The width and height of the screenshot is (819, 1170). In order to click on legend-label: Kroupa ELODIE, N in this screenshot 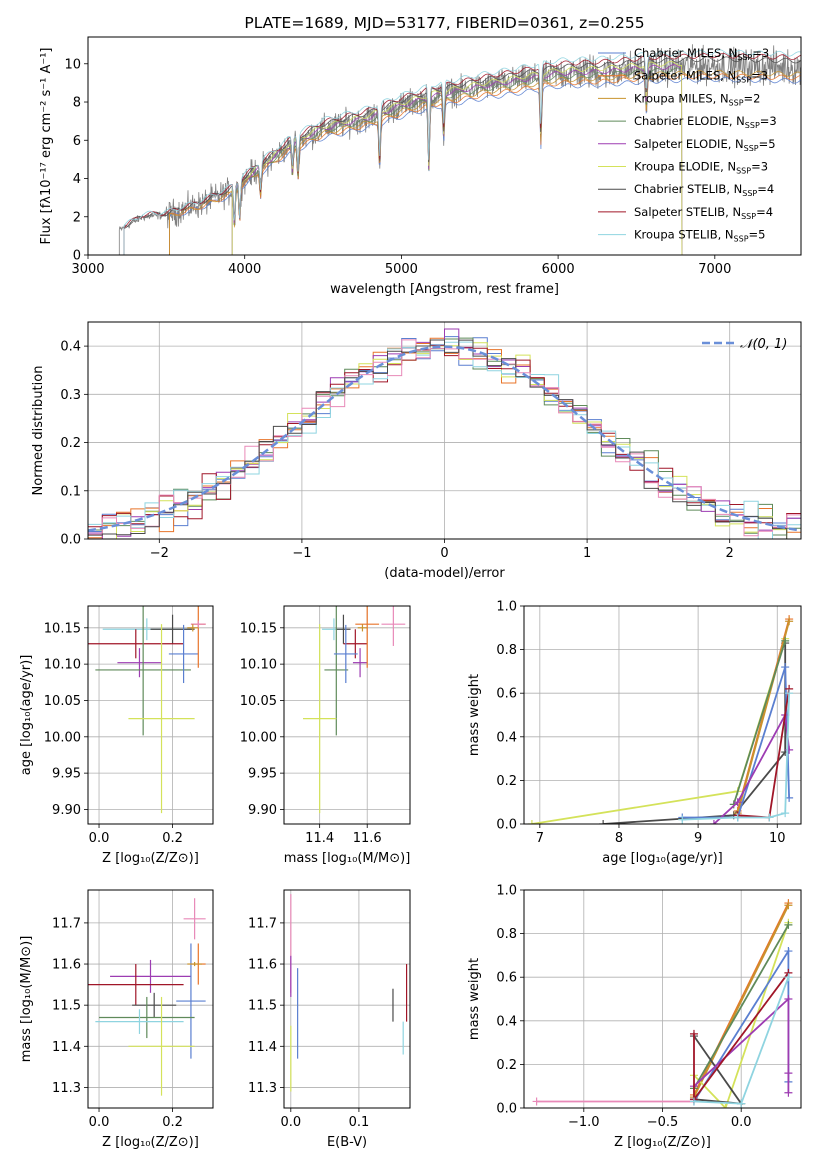, I will do `click(685, 167)`.